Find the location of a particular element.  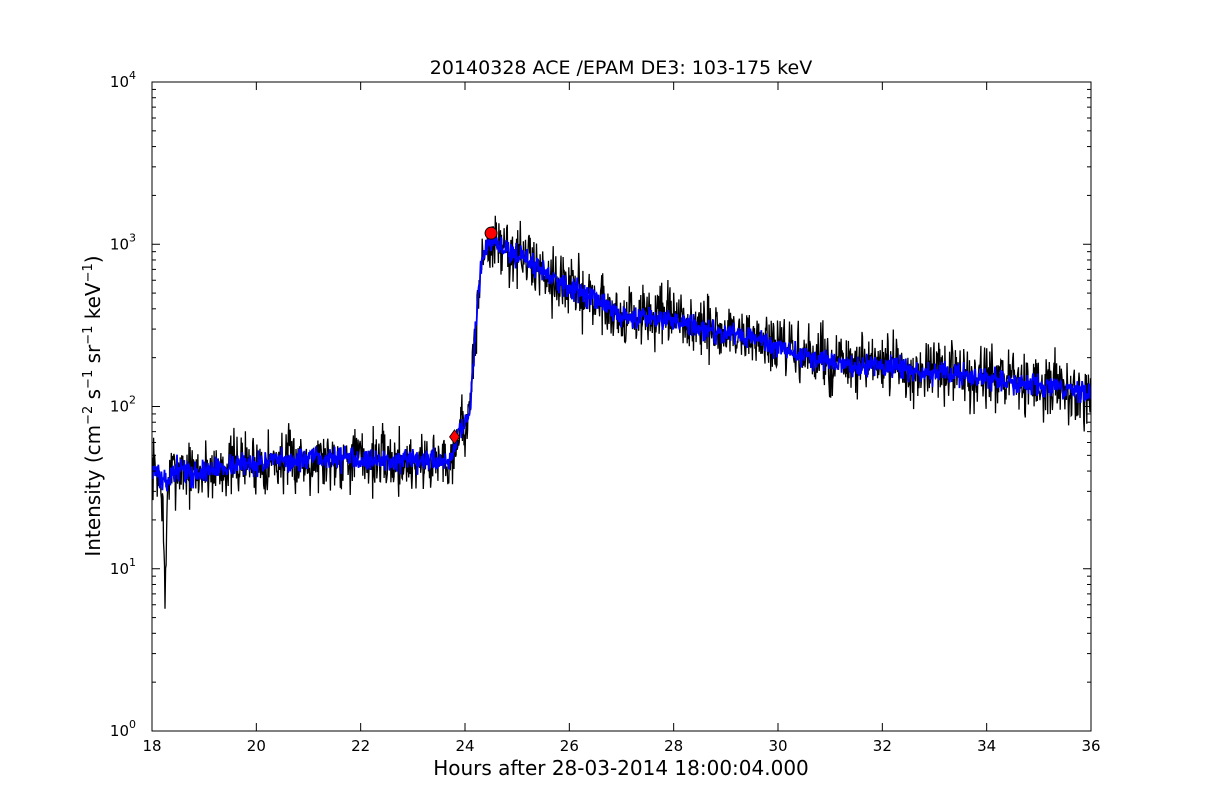

y-tick-label: 10³ is located at coordinates (123, 242).